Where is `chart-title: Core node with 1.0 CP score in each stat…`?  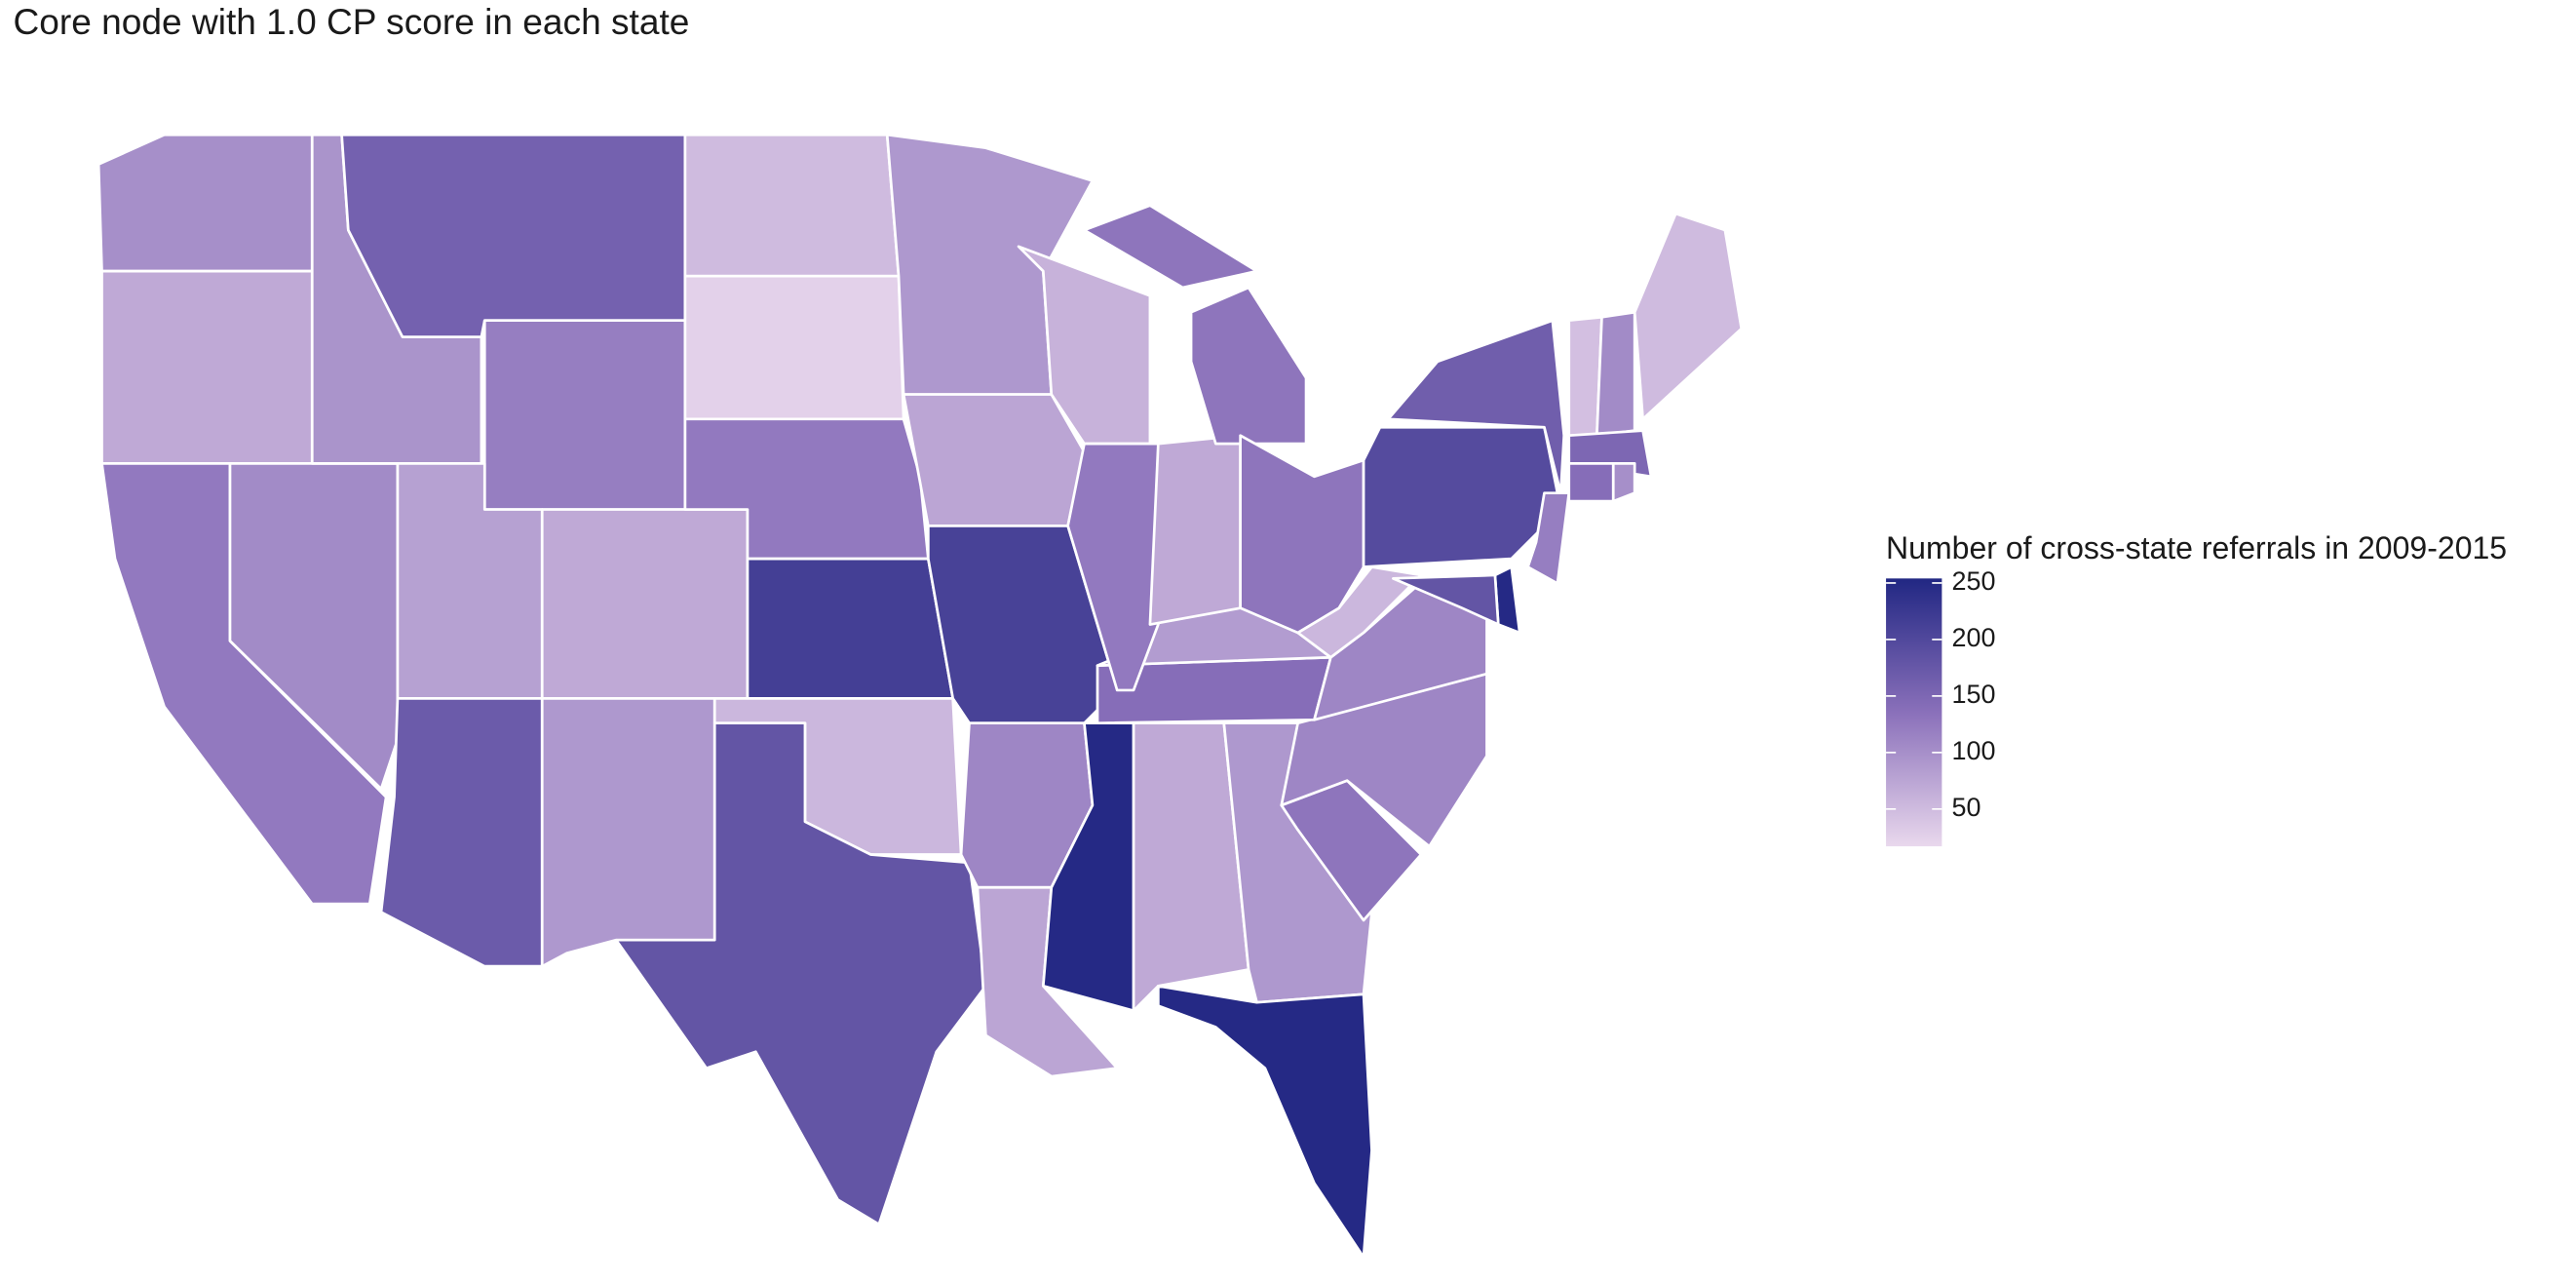 chart-title: Core node with 1.0 CP score in each stat… is located at coordinates (351, 21).